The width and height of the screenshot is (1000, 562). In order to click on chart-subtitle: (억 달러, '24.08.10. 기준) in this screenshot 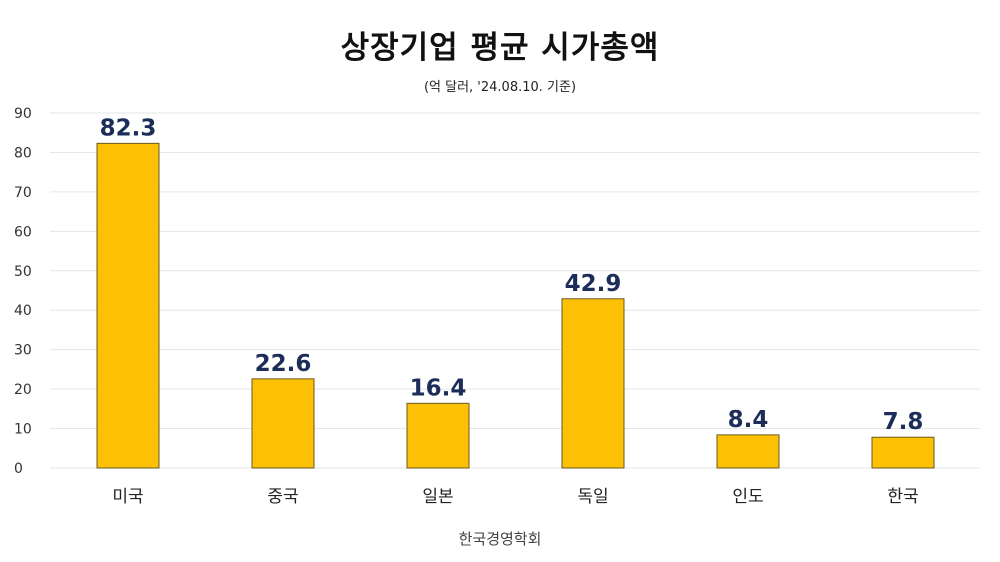, I will do `click(500, 87)`.